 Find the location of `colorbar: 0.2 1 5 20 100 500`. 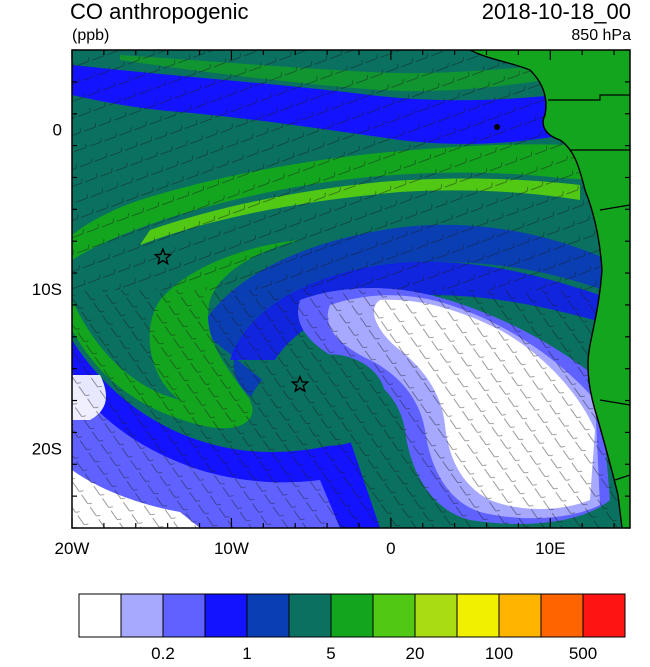

colorbar: 0.2 1 5 20 100 500 is located at coordinates (352, 628).